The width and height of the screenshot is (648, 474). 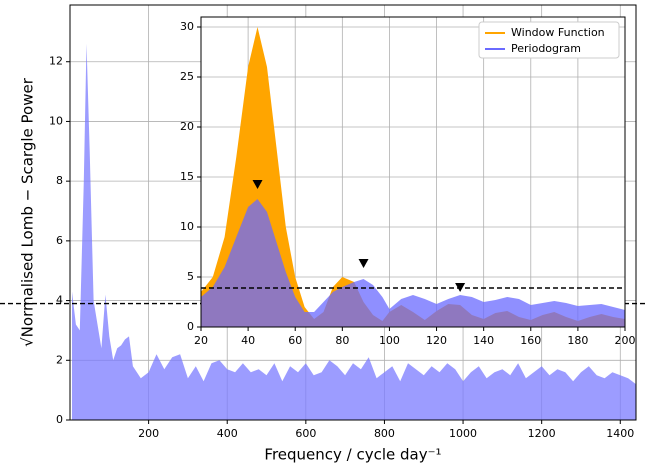 I want to click on x-tick-label: 180, so click(x=577, y=340).